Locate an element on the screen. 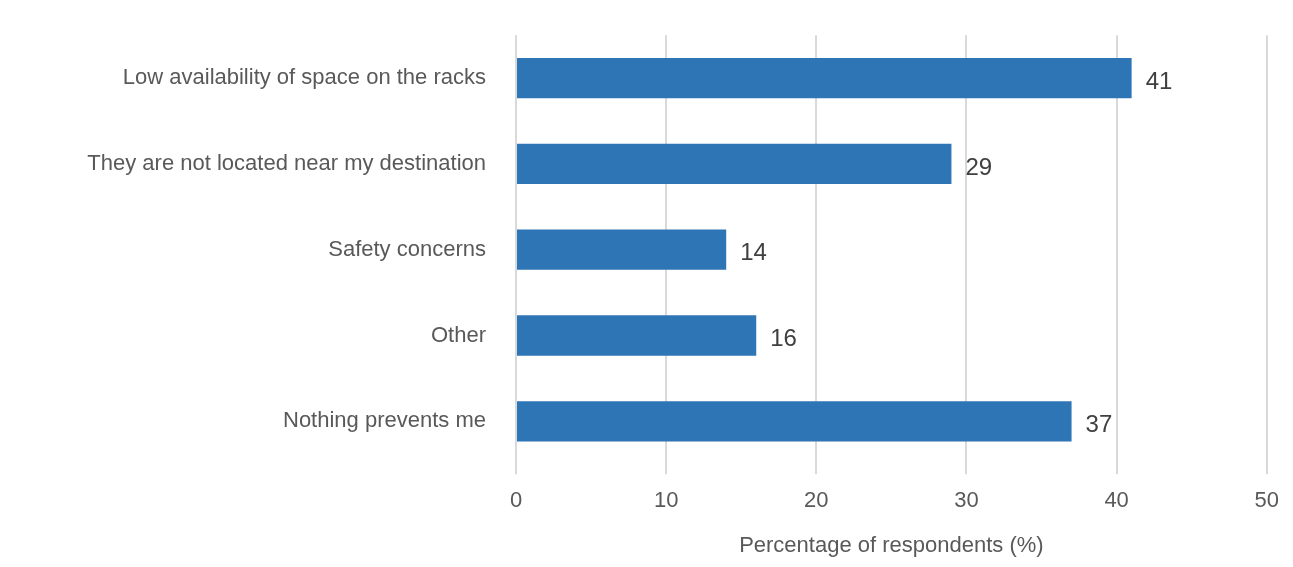 The image size is (1293, 567). data-label: 16 is located at coordinates (783, 338).